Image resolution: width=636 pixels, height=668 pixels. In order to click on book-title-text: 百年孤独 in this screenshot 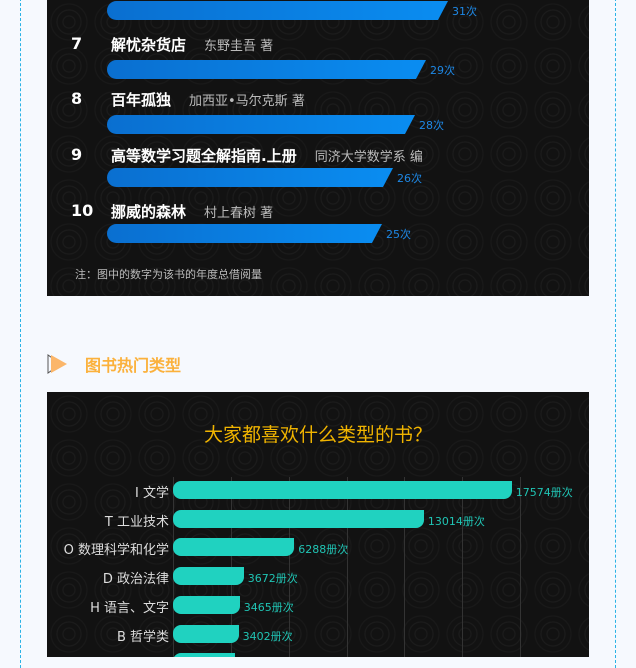, I will do `click(141, 100)`.